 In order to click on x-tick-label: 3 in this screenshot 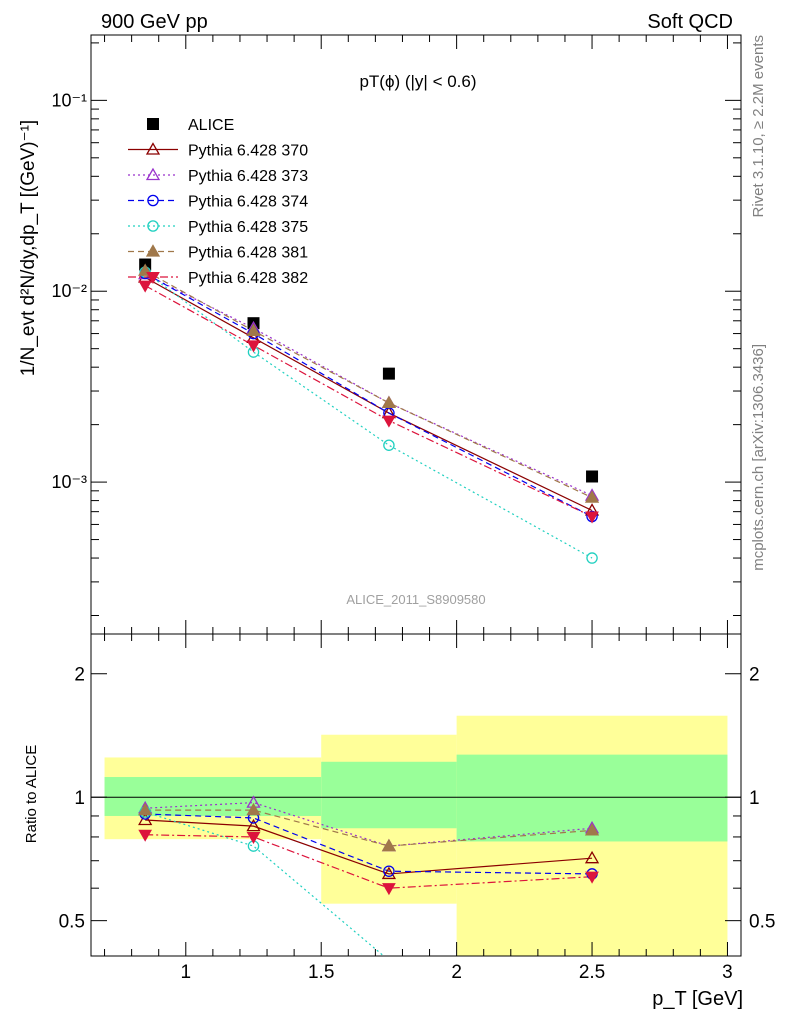, I will do `click(727, 972)`.